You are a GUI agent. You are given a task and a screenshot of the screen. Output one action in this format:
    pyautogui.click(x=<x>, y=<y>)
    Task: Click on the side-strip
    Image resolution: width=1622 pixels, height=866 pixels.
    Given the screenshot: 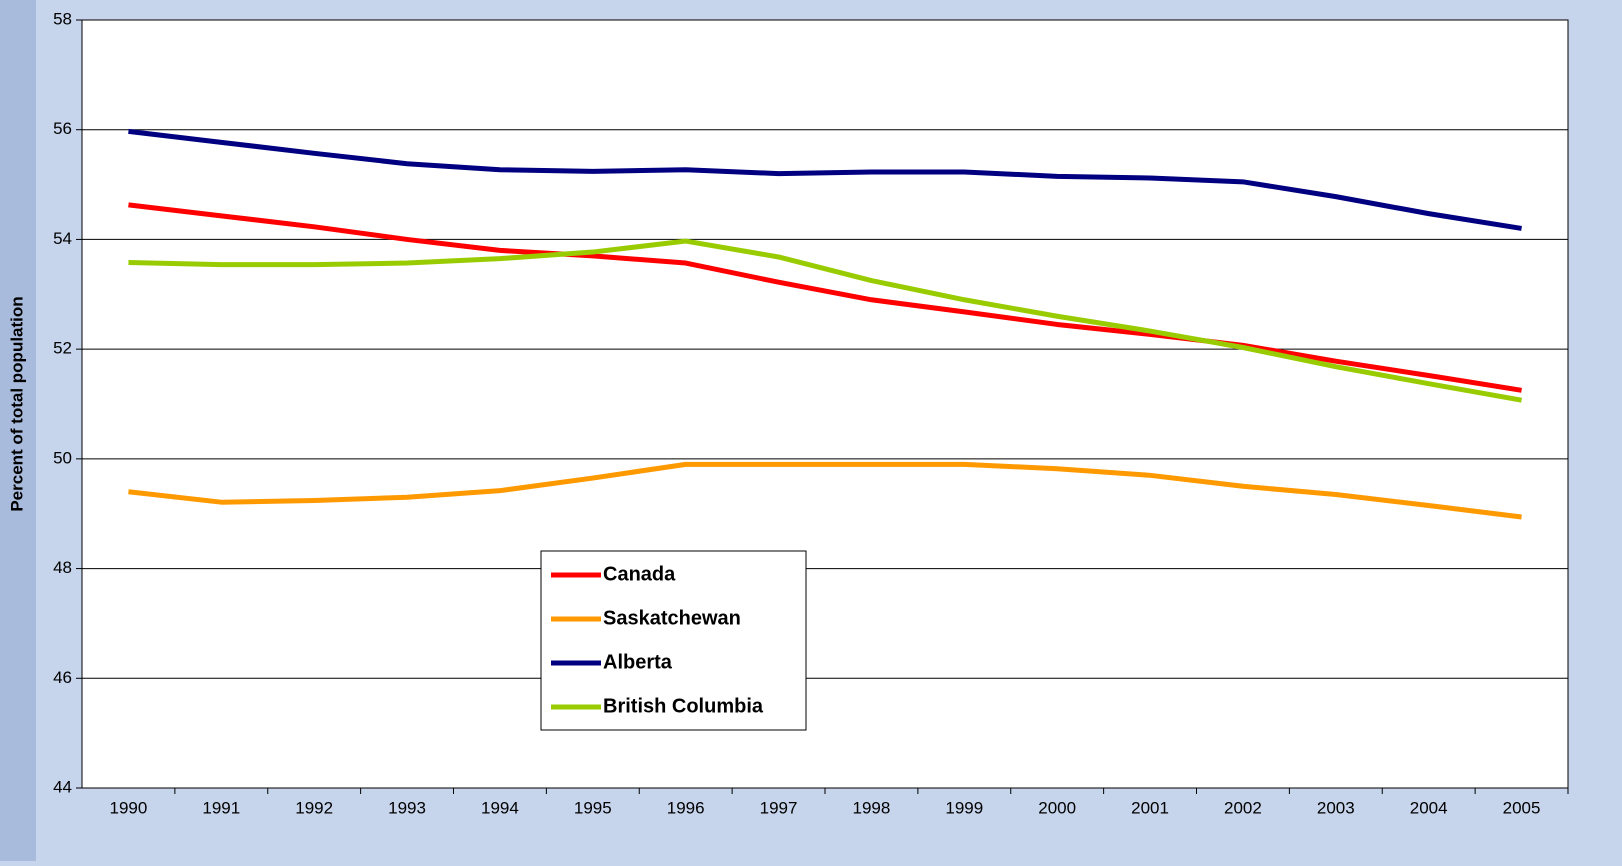 What is the action you would take?
    pyautogui.click(x=18, y=430)
    